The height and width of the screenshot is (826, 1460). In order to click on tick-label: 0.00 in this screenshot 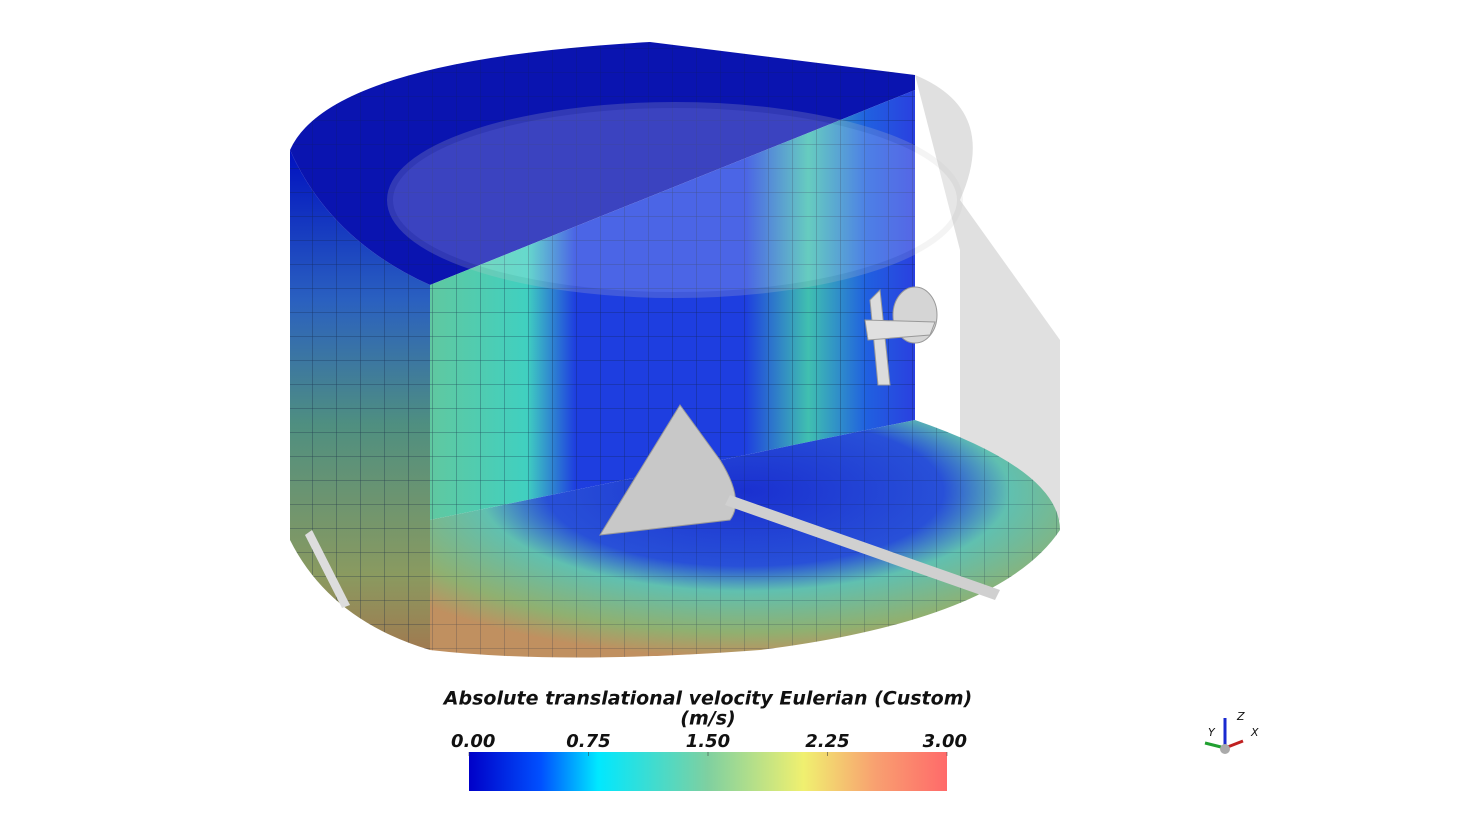, I will do `click(473, 741)`.